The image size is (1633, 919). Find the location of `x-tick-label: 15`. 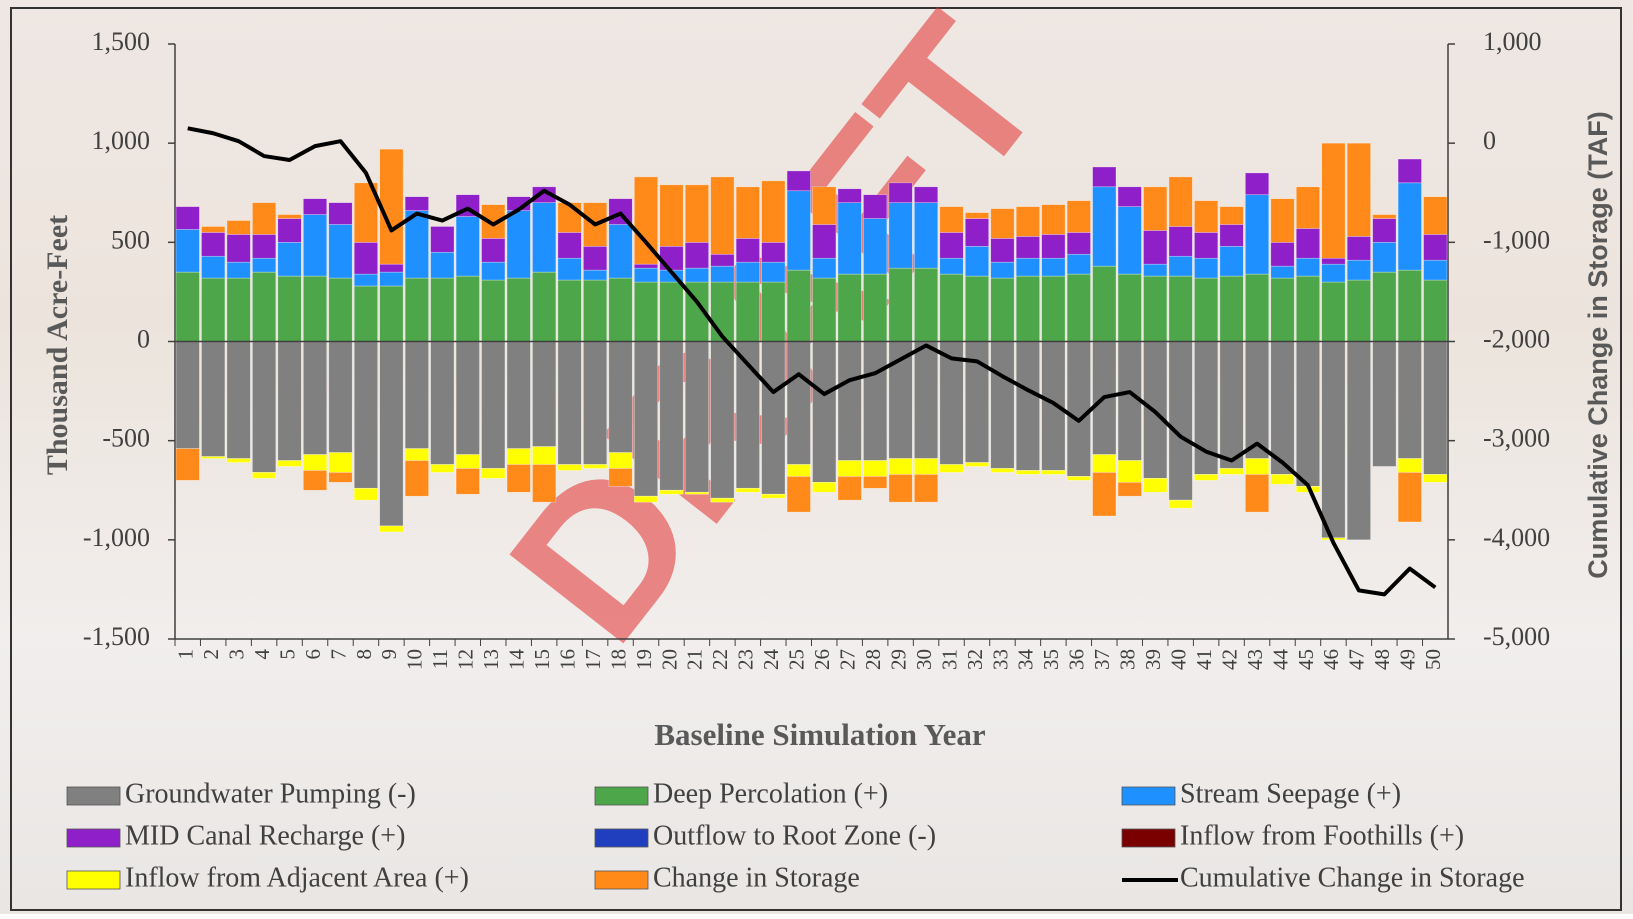

x-tick-label: 15 is located at coordinates (542, 659).